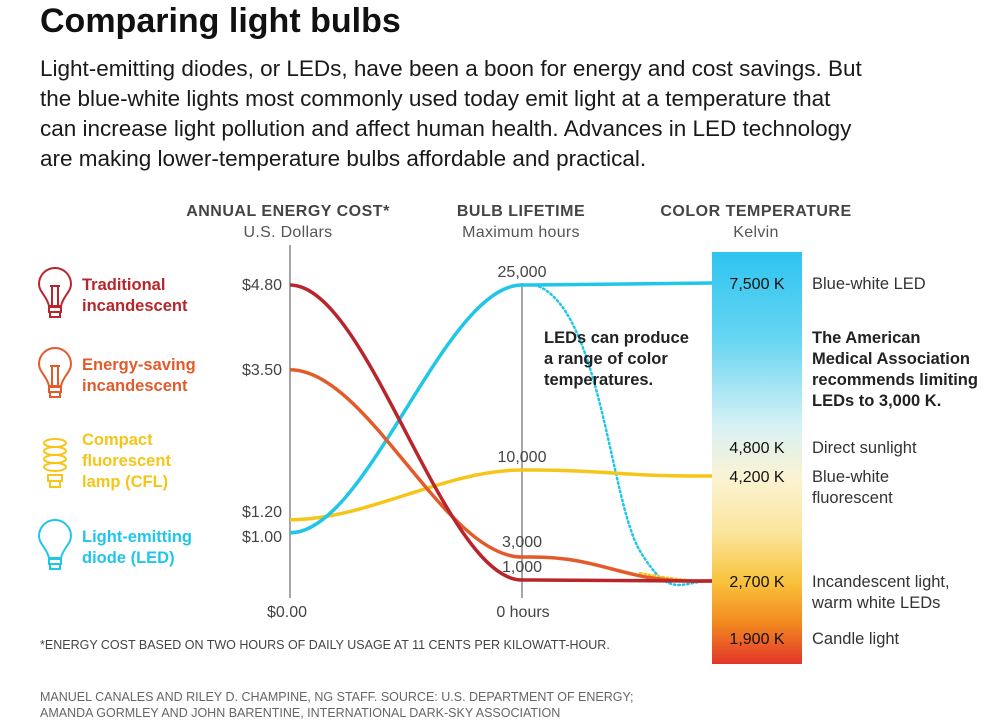 The image size is (1008, 721). What do you see at coordinates (55, 463) in the screenshot?
I see `cfl-bulb-icon` at bounding box center [55, 463].